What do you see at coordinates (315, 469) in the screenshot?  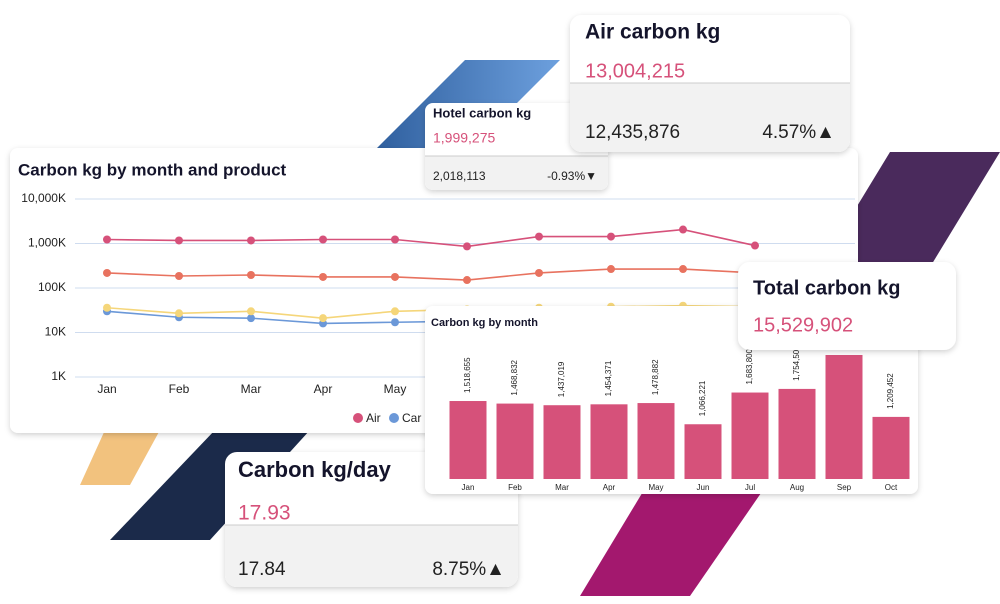 I see `card-title: Carbon kg/day` at bounding box center [315, 469].